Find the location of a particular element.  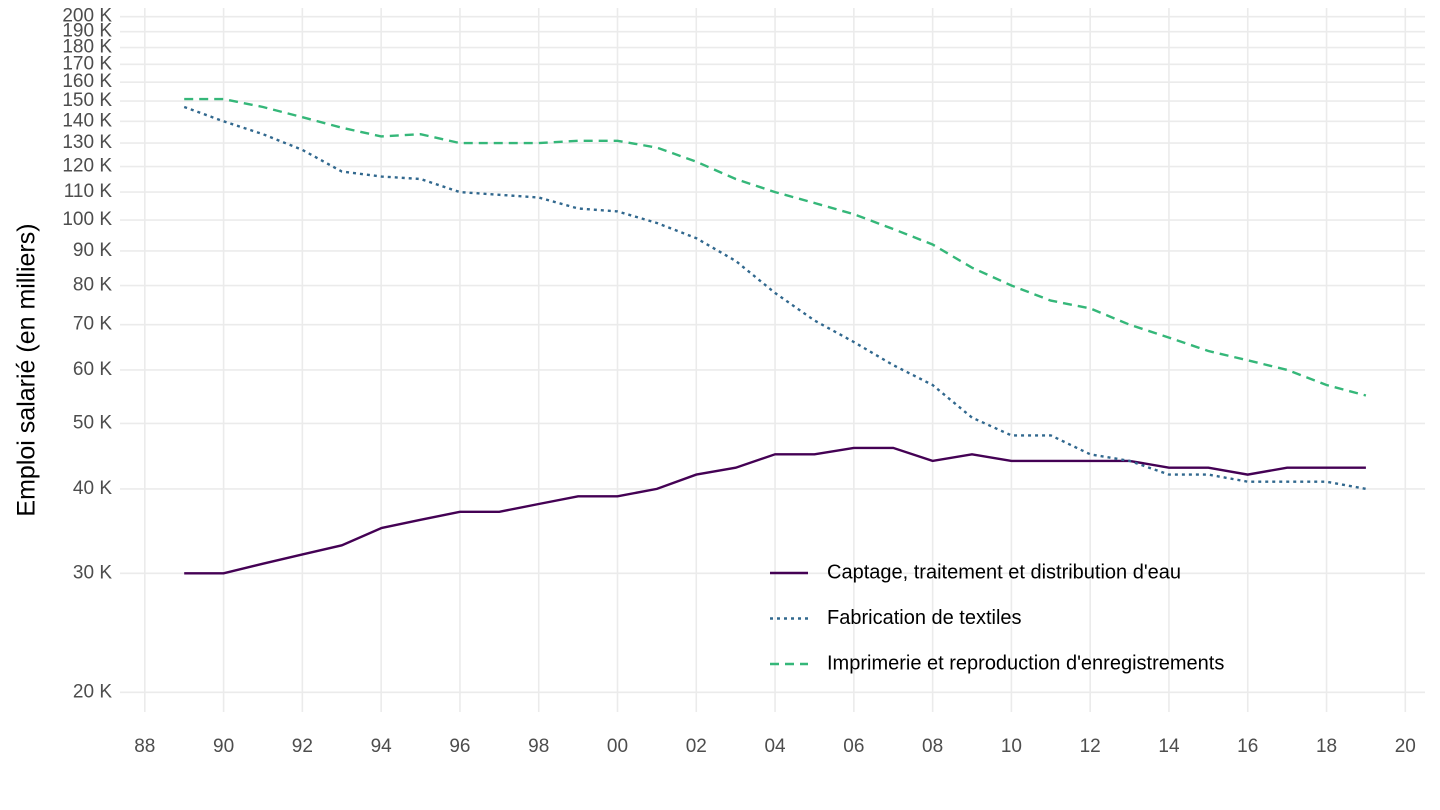

y-tick-label: 40 K is located at coordinates (92, 488).